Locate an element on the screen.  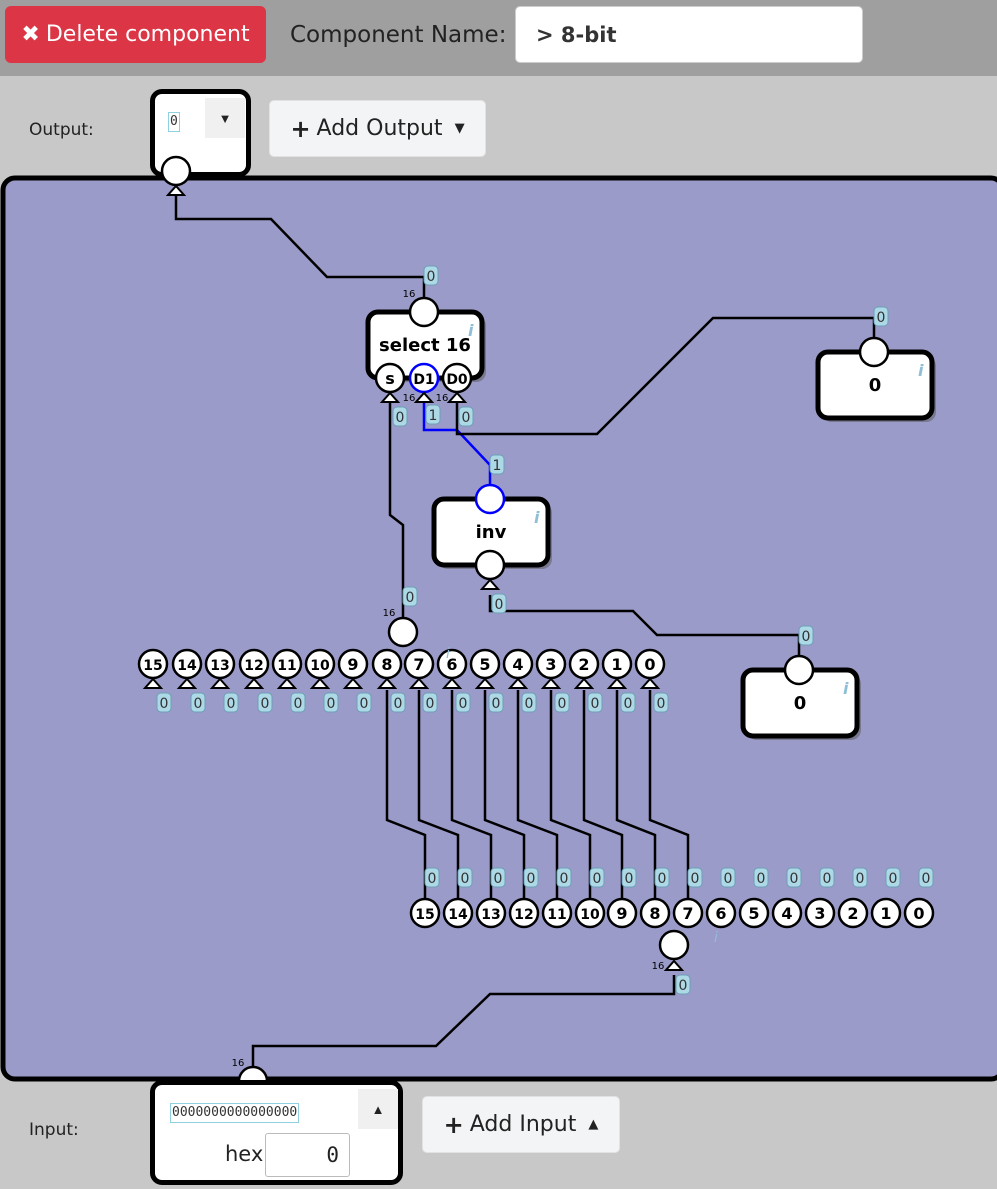
splitter-top-bit-value-14: 0 is located at coordinates (198, 704).